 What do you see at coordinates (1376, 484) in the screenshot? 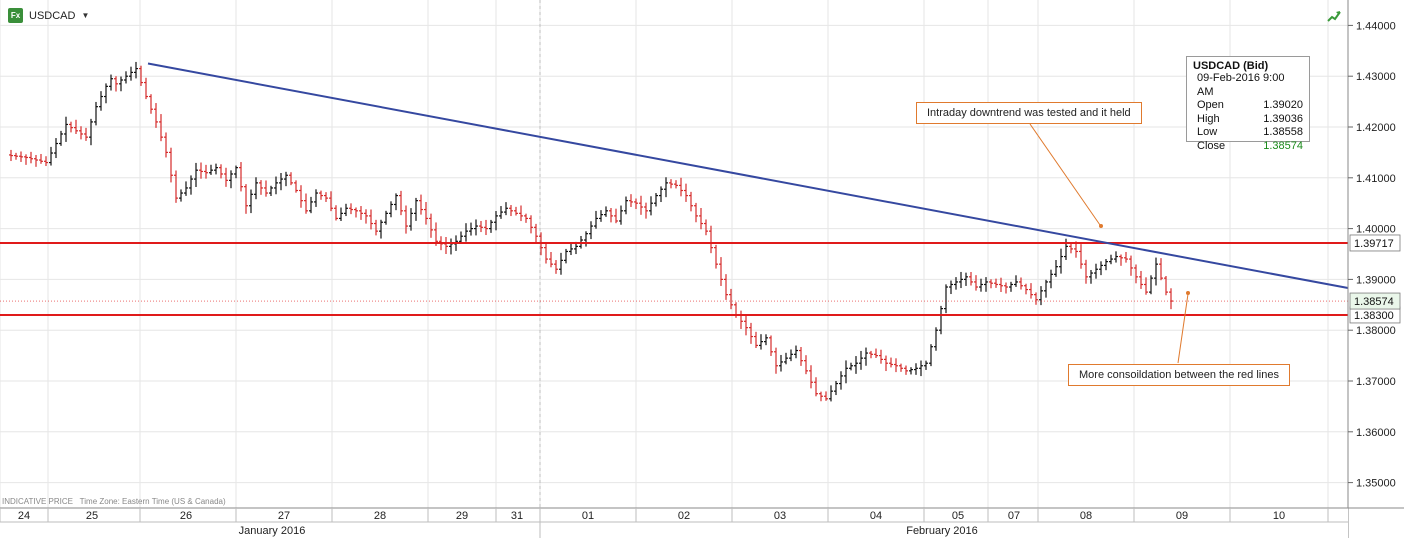
I see `y-tick-label: 1.35000` at bounding box center [1376, 484].